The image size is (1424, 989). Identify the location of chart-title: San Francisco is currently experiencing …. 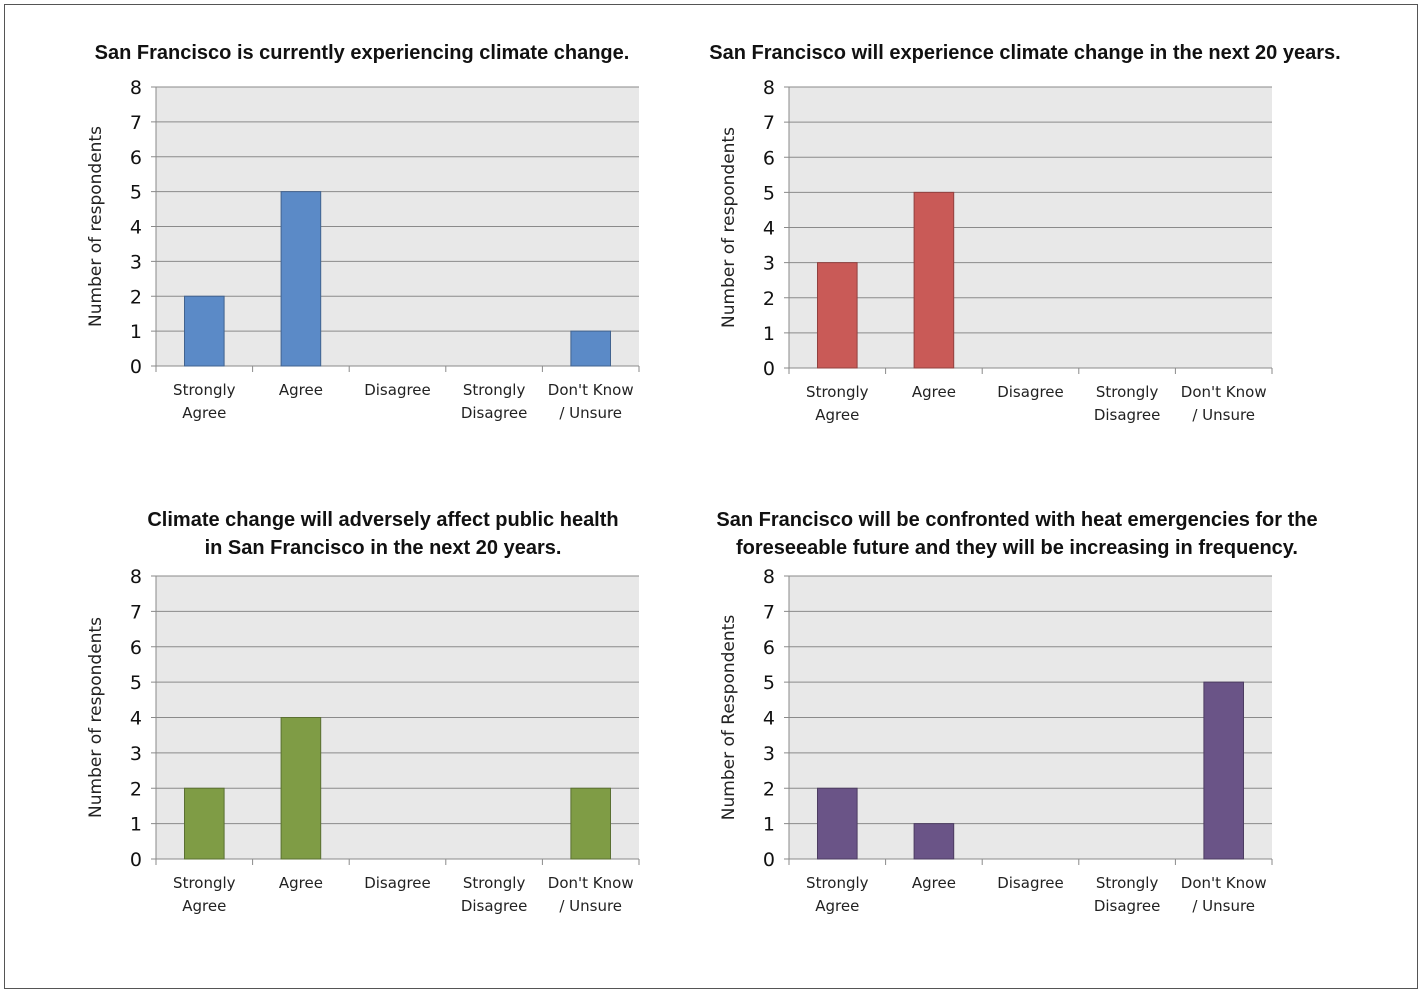
(362, 53).